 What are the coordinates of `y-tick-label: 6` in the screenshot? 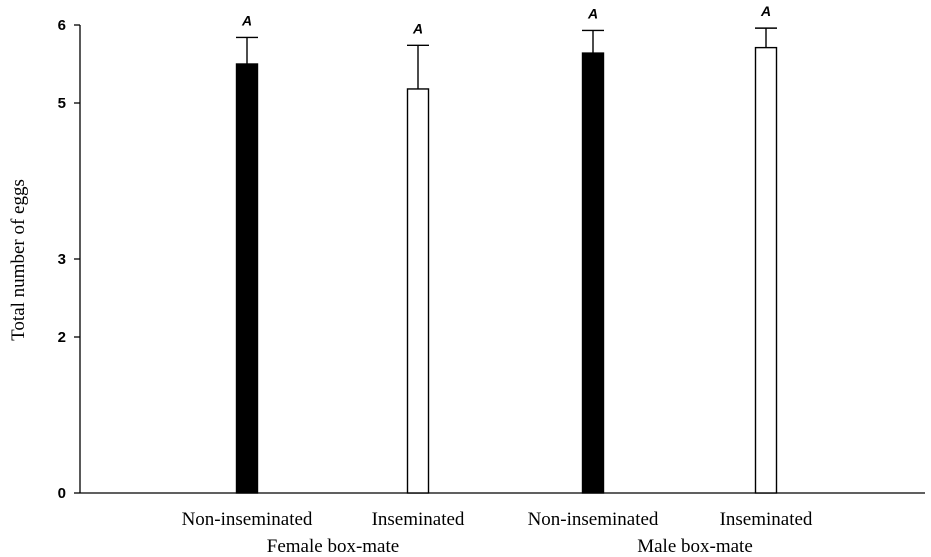 It's located at (62, 25).